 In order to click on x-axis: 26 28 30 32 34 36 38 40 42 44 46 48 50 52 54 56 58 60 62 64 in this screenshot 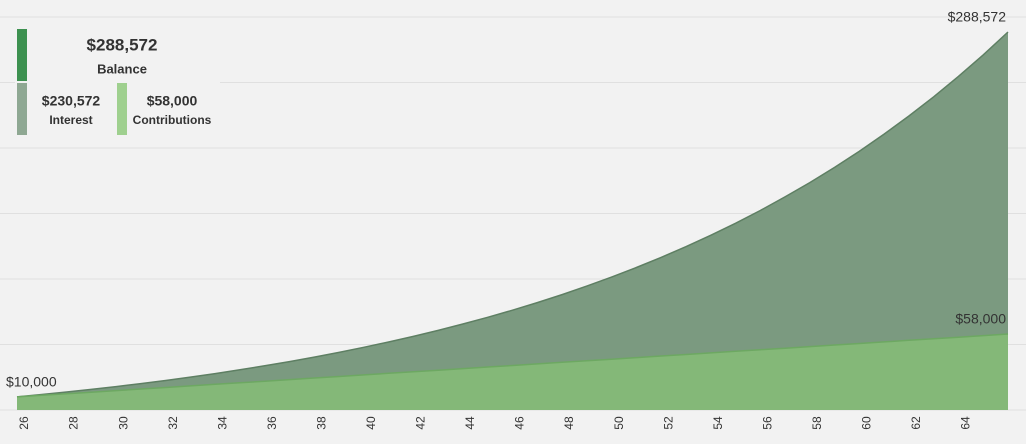, I will do `click(494, 423)`.